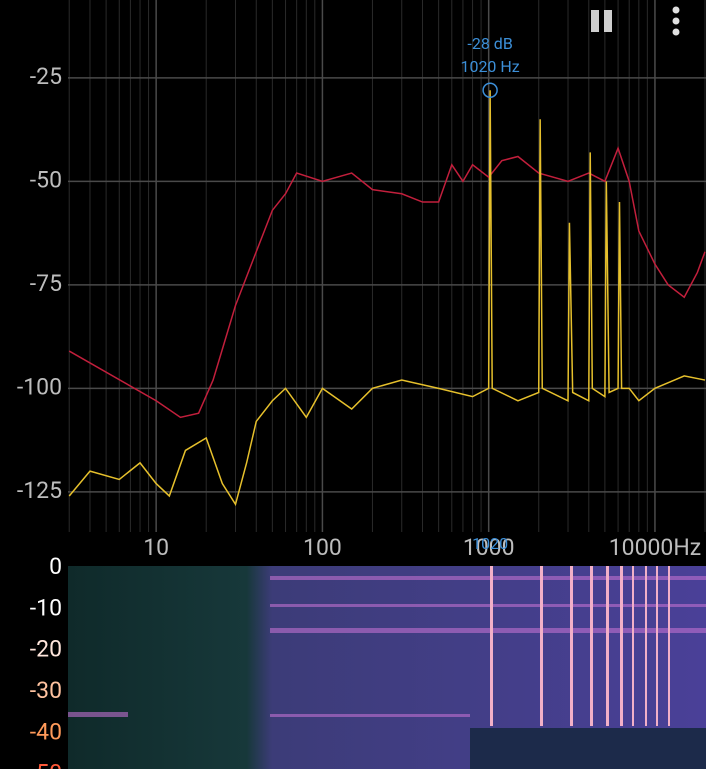 Image resolution: width=706 pixels, height=769 pixels. I want to click on y-tick-label: -100, so click(39, 386).